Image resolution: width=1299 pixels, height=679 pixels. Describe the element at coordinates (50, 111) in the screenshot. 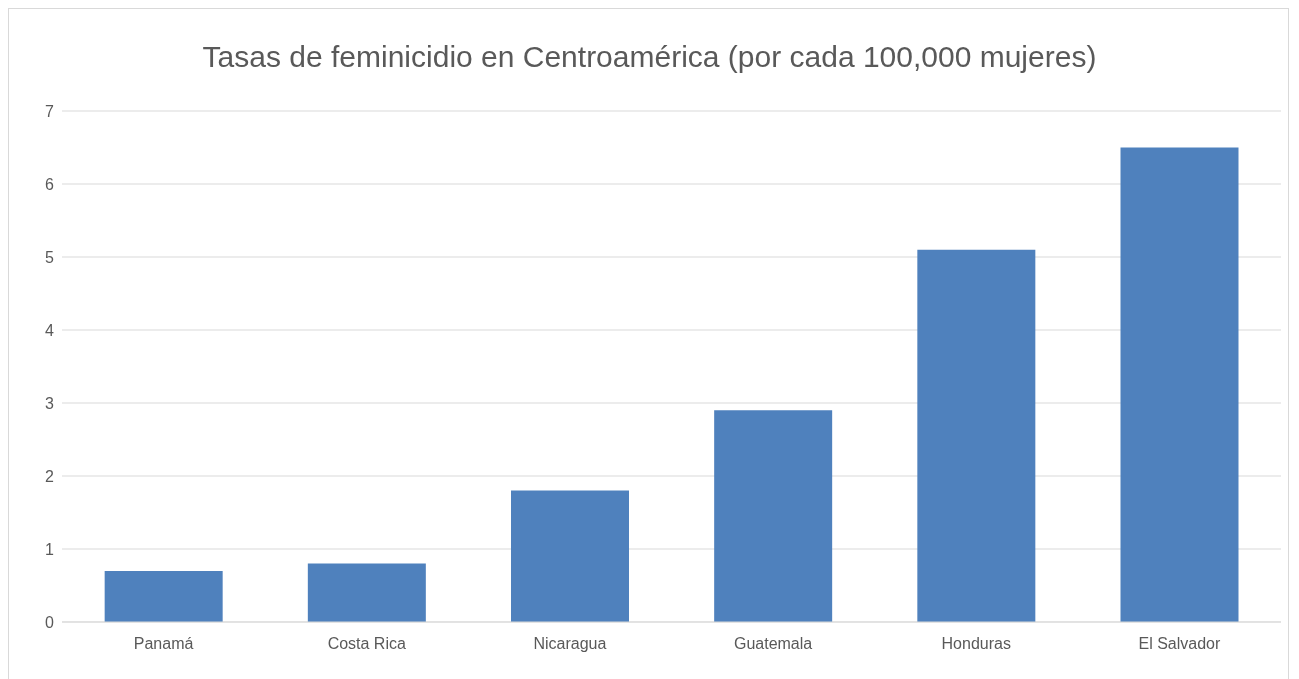

I see `y-tick-label: 7` at that location.